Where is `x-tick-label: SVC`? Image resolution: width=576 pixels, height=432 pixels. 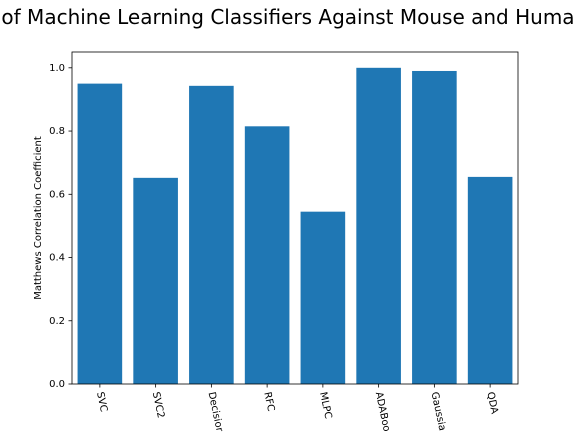
x-tick-label: SVC is located at coordinates (101, 402).